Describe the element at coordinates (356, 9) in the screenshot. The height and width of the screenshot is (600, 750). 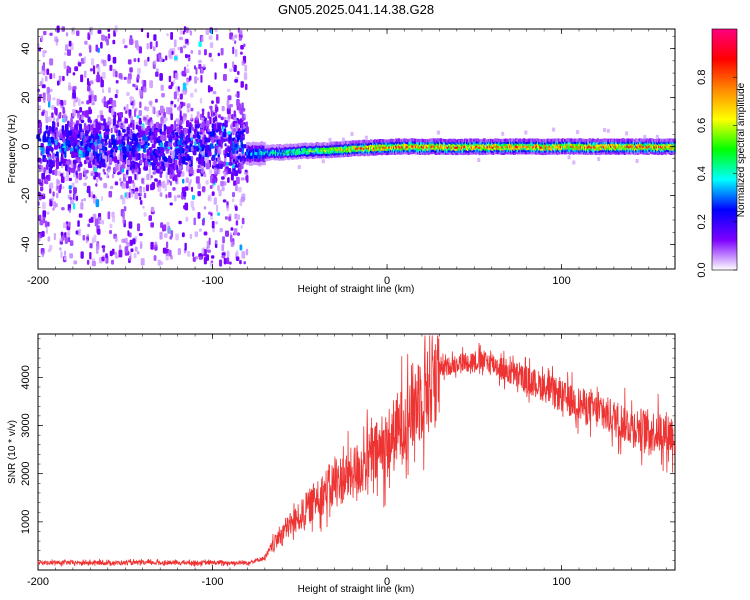
I see `figure-title: GN05.2025.041.14.38.G28` at that location.